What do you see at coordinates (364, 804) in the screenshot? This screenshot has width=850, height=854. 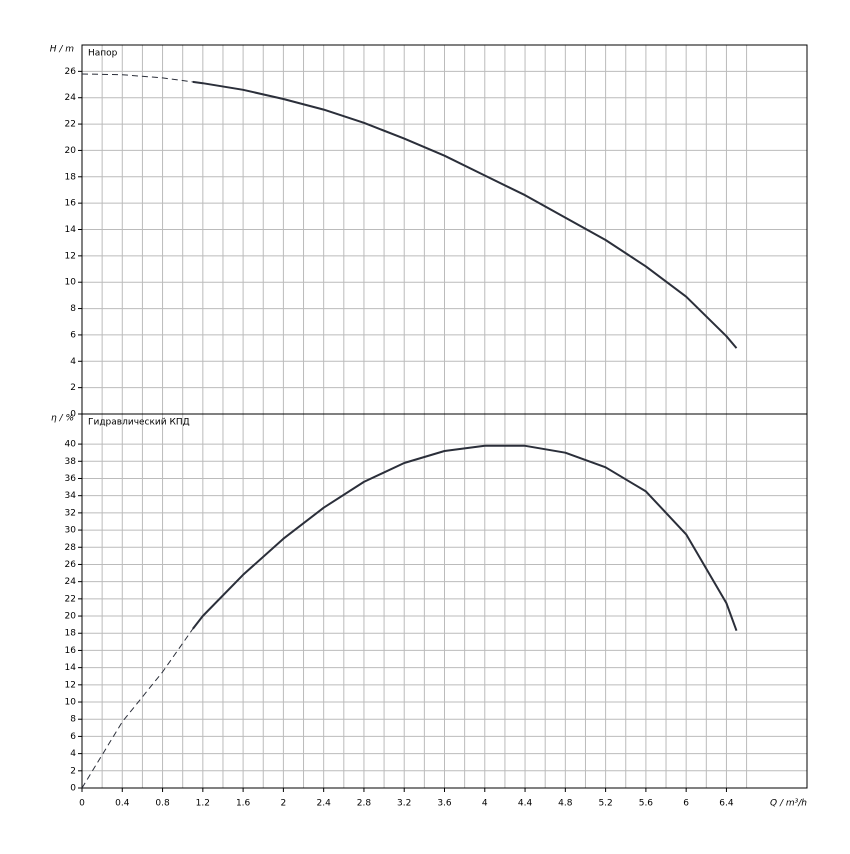 I see `x-tick-label: 2.8` at bounding box center [364, 804].